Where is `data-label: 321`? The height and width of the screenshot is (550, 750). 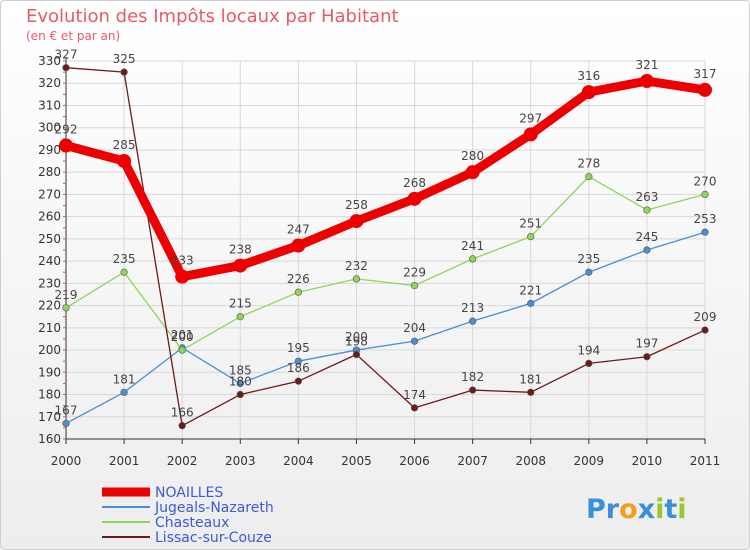 data-label: 321 is located at coordinates (646, 65).